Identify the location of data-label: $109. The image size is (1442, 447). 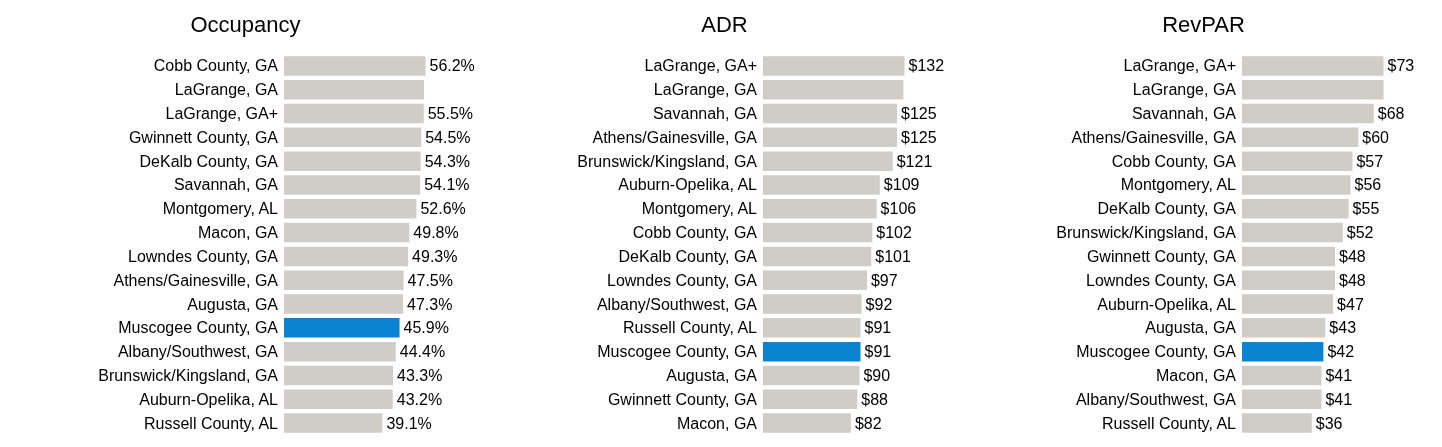
(901, 185).